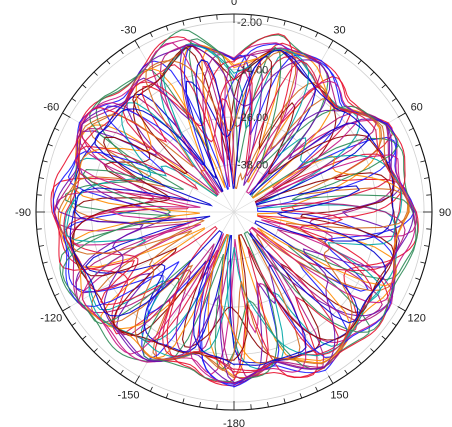 Image resolution: width=452 pixels, height=427 pixels. Describe the element at coordinates (252, 166) in the screenshot. I see `radial-tick-label: -38.00` at that location.